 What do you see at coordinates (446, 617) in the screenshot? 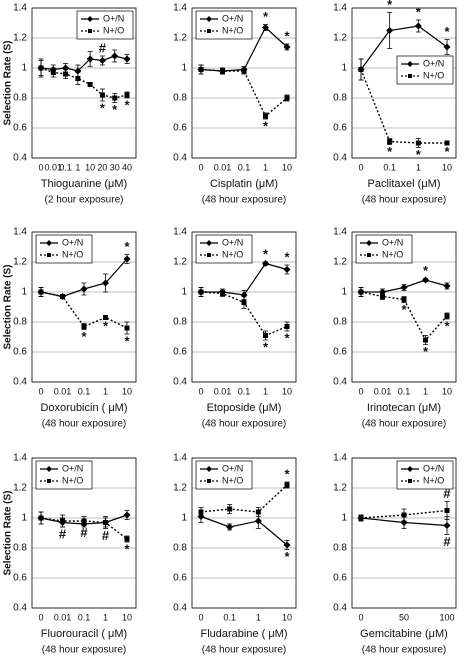
I see `x-tick-label: 100` at bounding box center [446, 617].